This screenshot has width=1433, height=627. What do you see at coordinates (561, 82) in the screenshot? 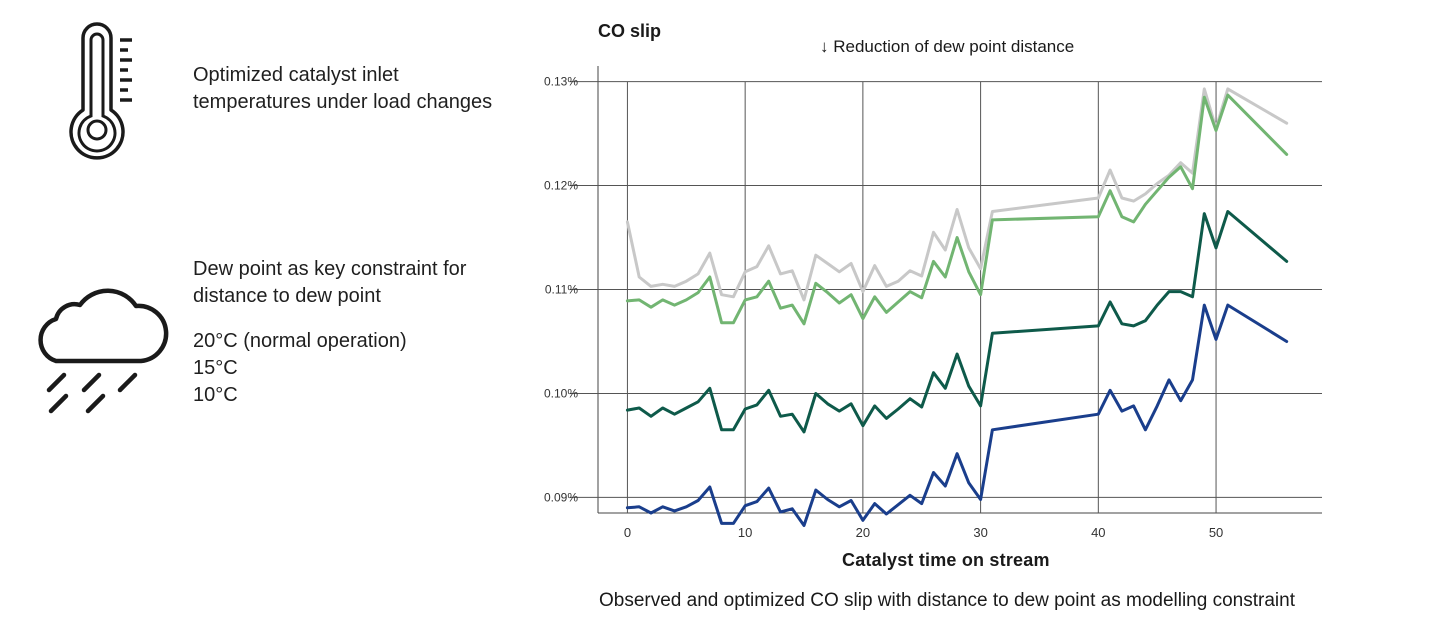
I see `y-tick-label: 0.13%` at bounding box center [561, 82].